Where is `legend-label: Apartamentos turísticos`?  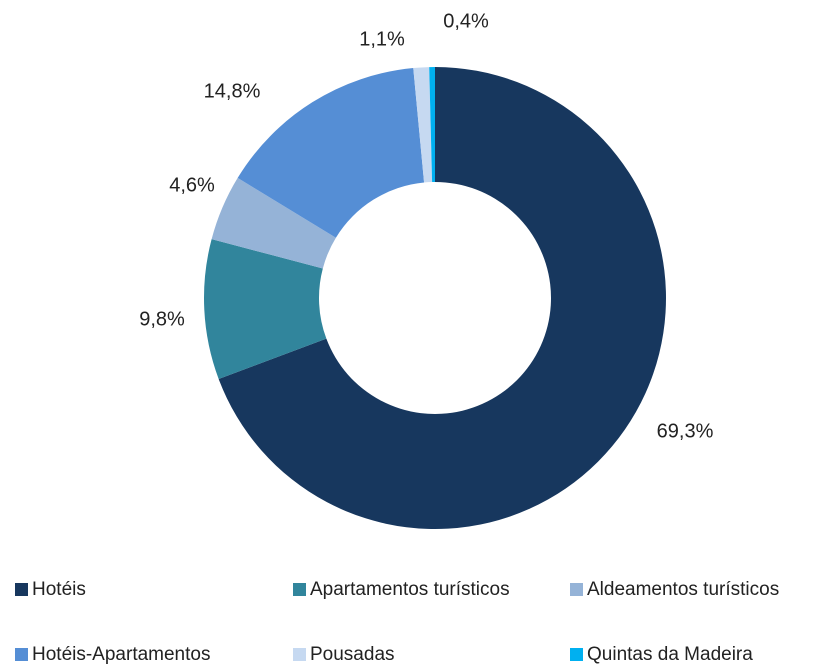
legend-label: Apartamentos turísticos is located at coordinates (410, 589).